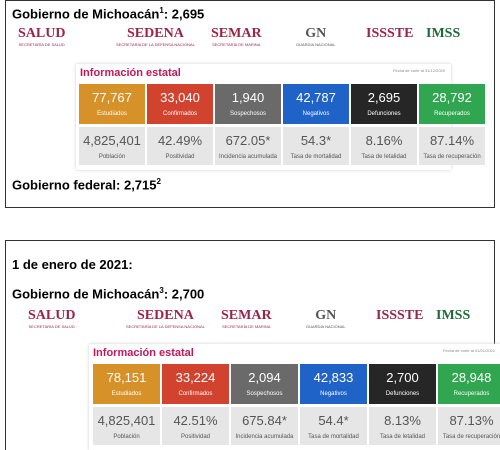 The image size is (500, 450). I want to click on stat-value: 42,787, so click(316, 97).